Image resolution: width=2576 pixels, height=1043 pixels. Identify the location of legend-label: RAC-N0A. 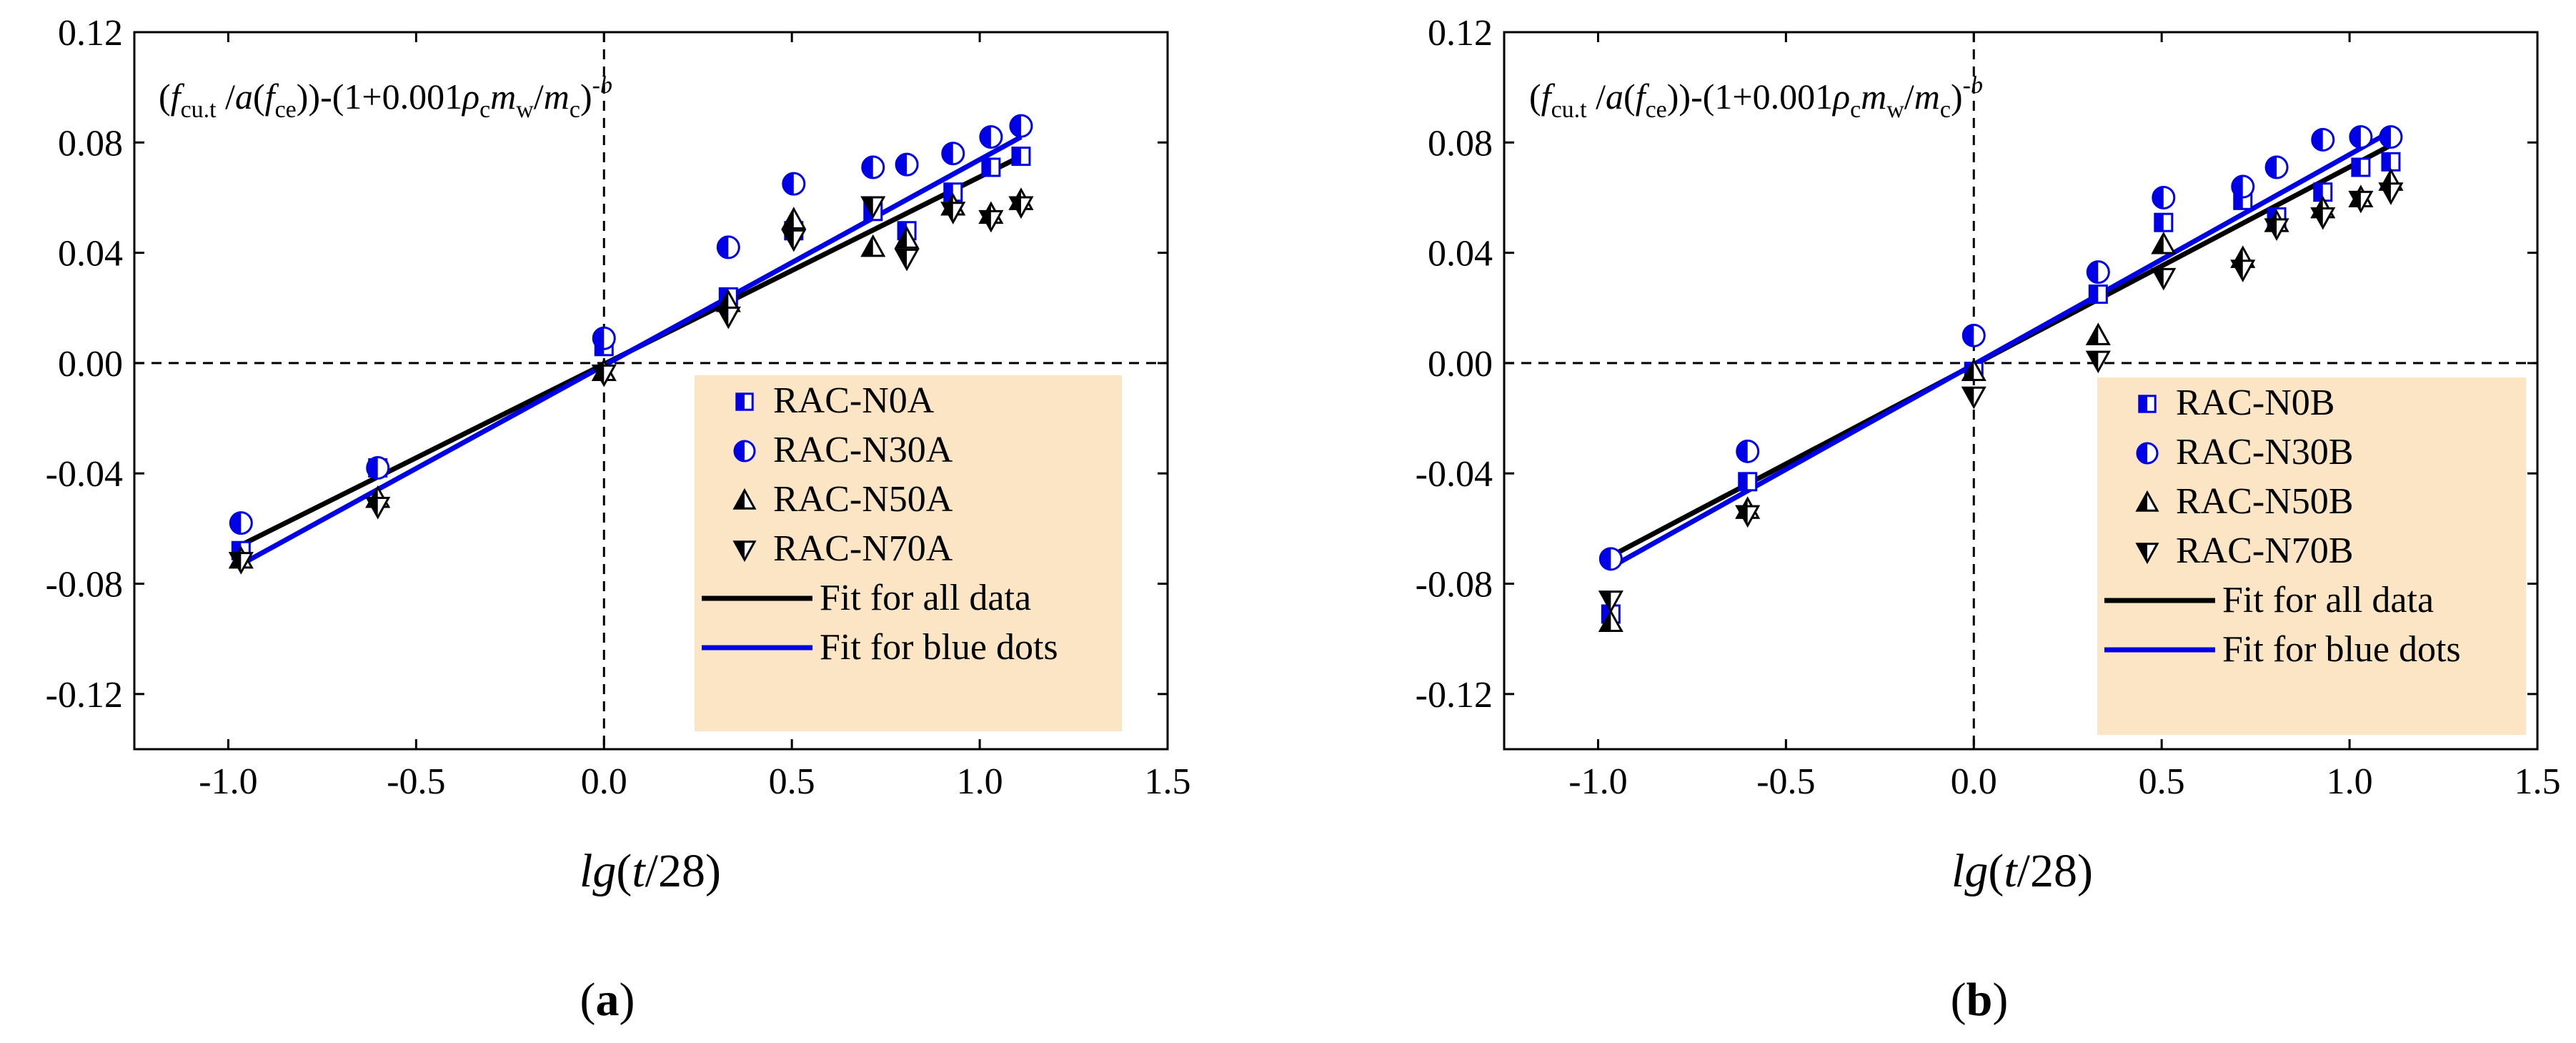
(854, 401).